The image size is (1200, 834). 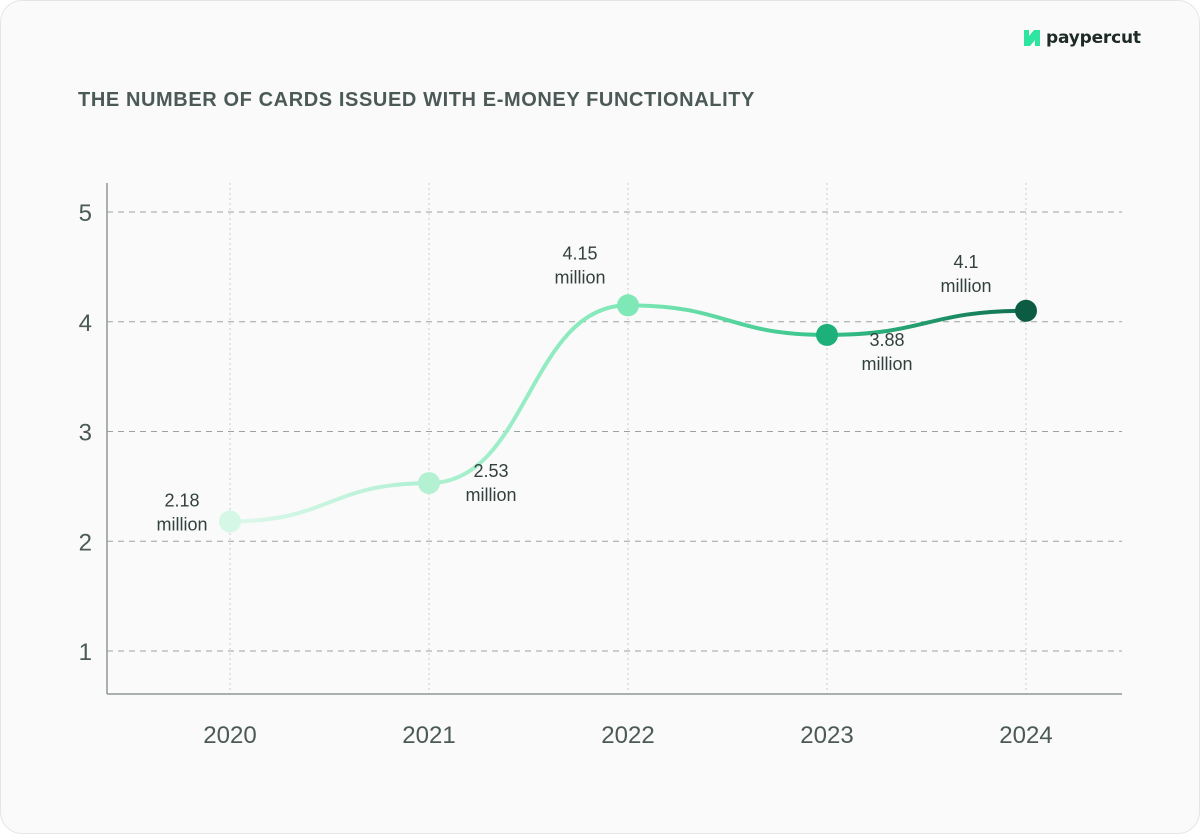 I want to click on y-tick-label: 5, so click(x=85, y=213).